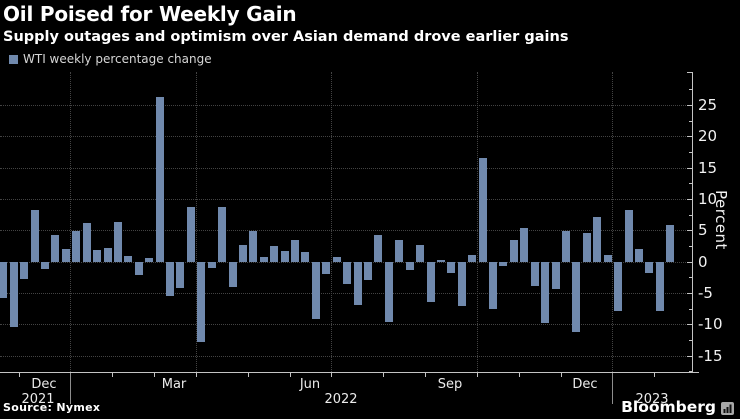 The height and width of the screenshot is (419, 740). Describe the element at coordinates (174, 384) in the screenshot. I see `x-month-label: Mar` at that location.